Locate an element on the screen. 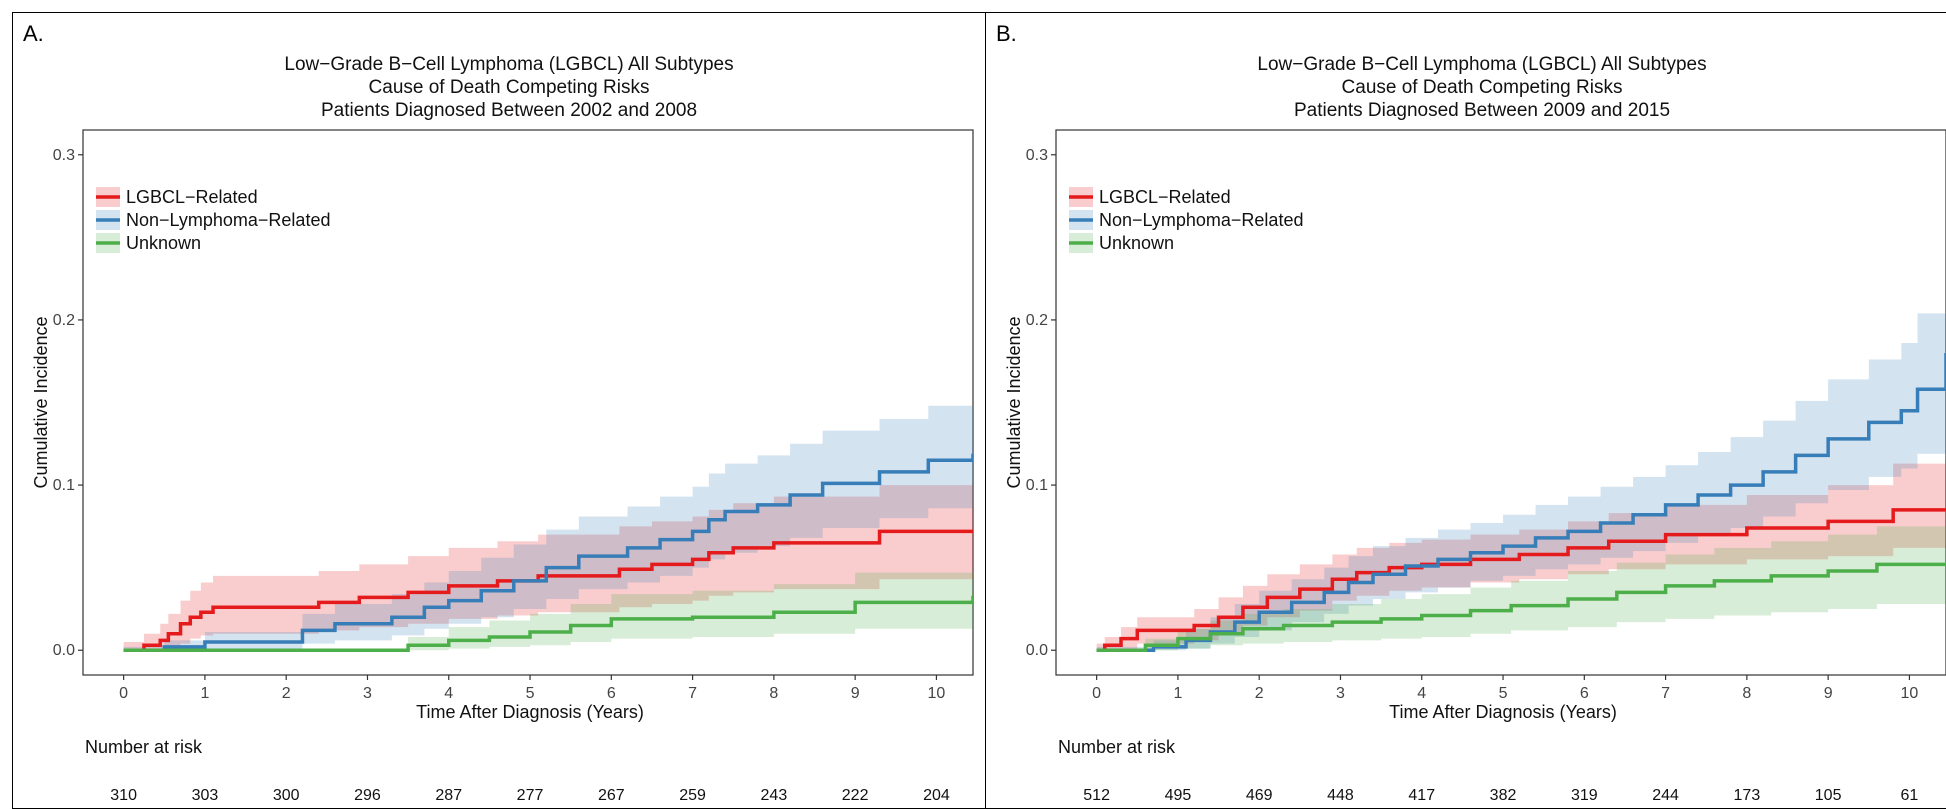 The height and width of the screenshot is (809, 1946). risk-count: 243 is located at coordinates (774, 795).